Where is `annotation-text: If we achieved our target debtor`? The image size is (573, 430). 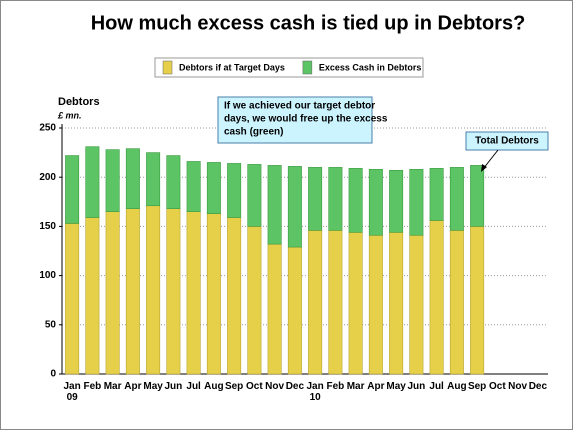 annotation-text: If we achieved our target debtor is located at coordinates (299, 106).